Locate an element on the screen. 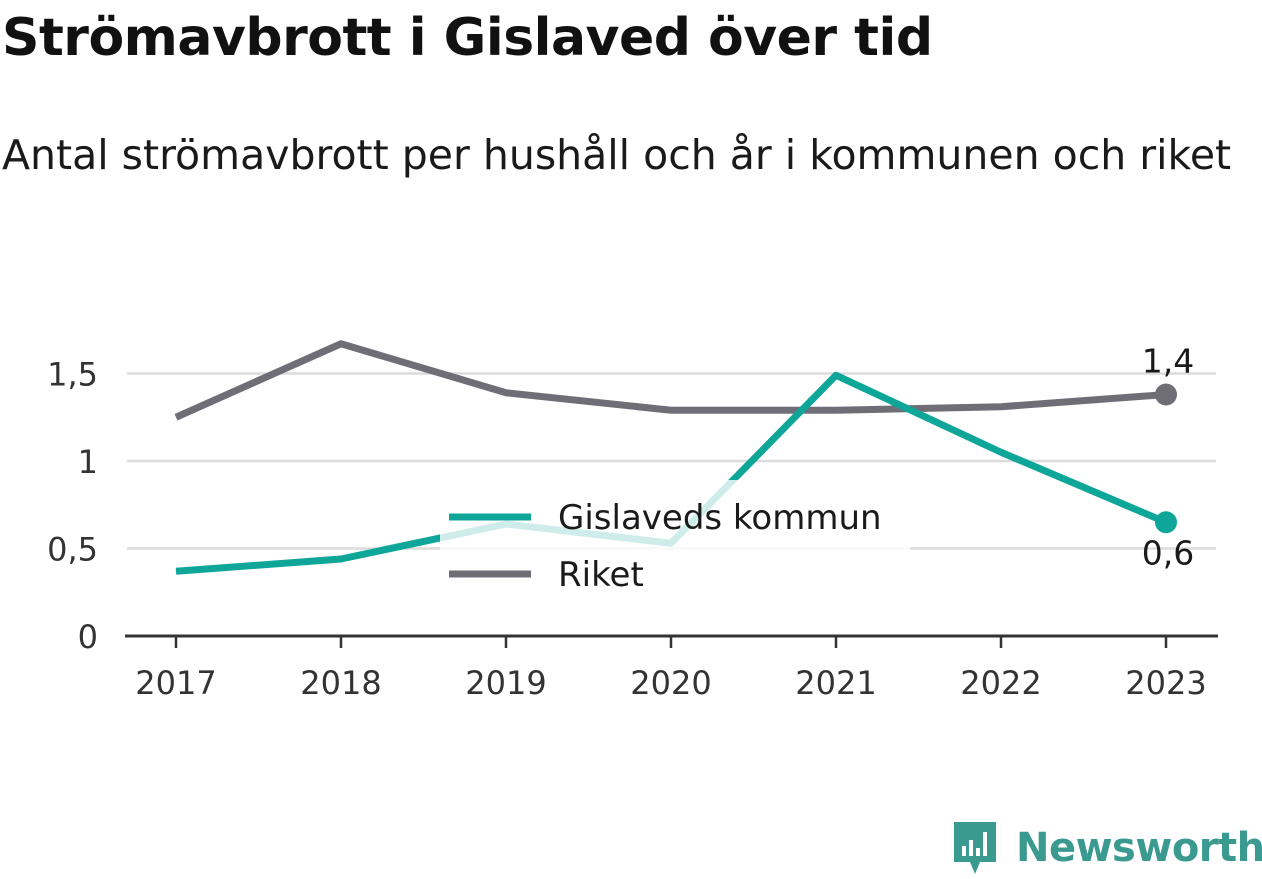  x-tick-label: 2022 is located at coordinates (1000, 683).